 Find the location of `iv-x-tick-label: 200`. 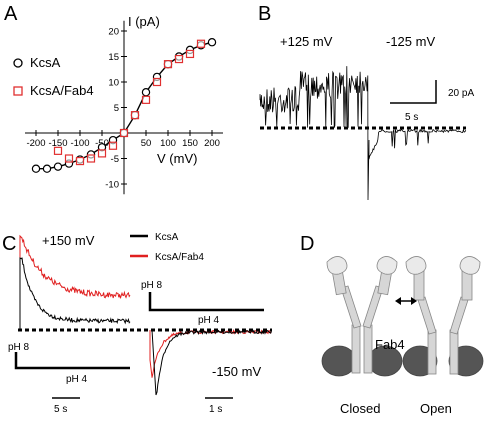

iv-x-tick-label: 200 is located at coordinates (212, 143).